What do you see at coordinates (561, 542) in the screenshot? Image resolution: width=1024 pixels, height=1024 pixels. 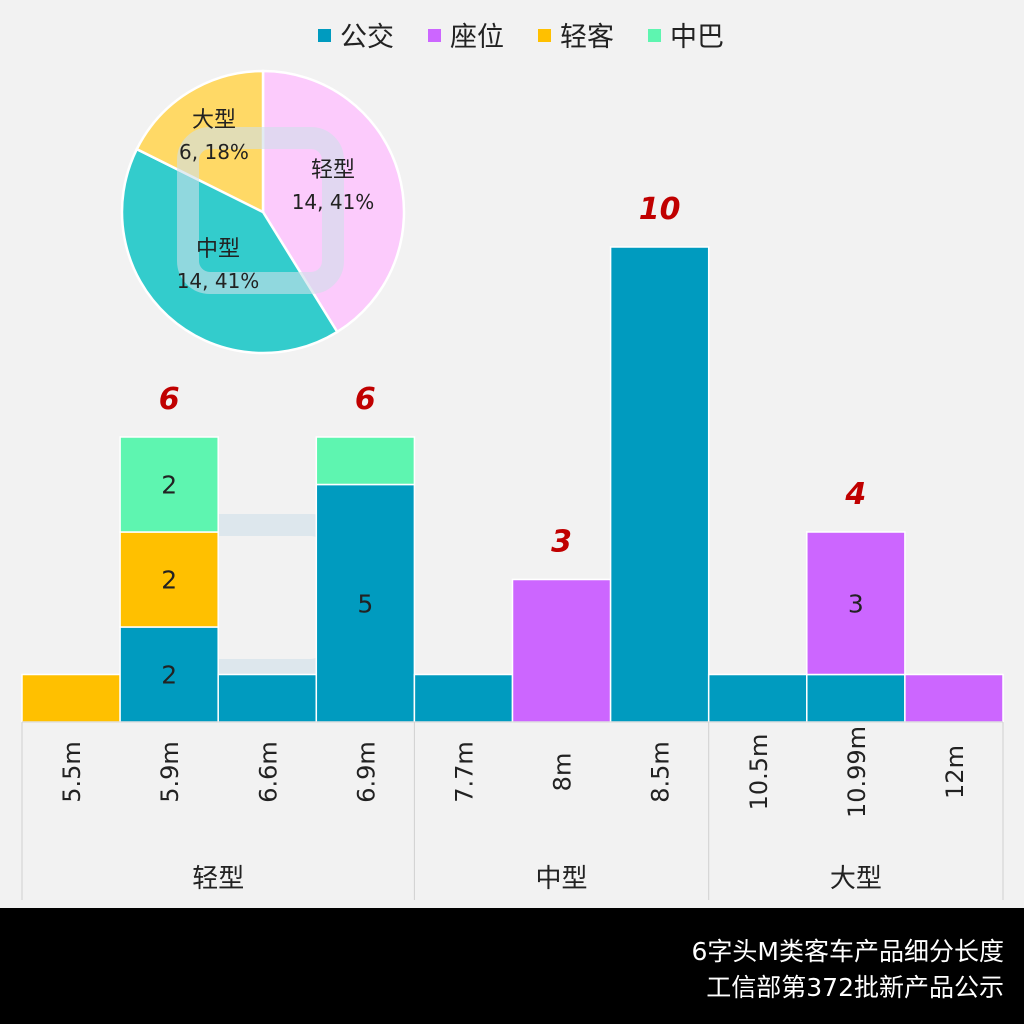 I see `bar-total-label: 3` at bounding box center [561, 542].